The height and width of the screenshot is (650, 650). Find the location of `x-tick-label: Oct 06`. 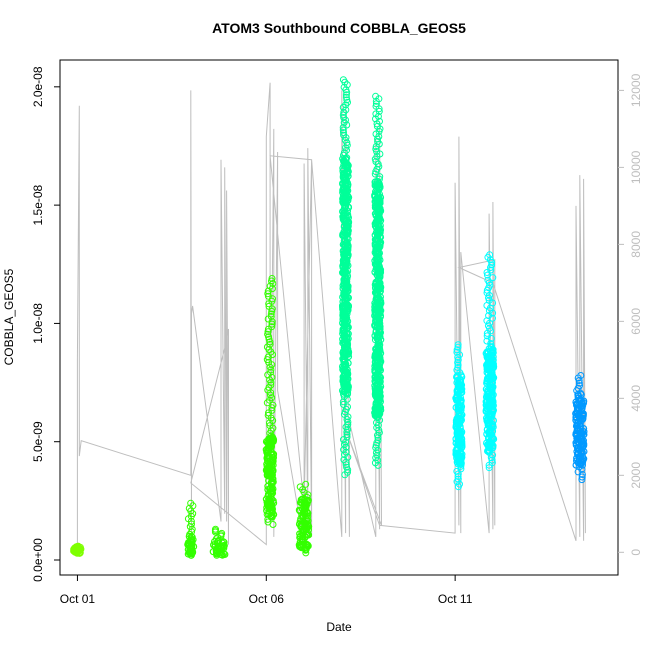

x-tick-label: Oct 06 is located at coordinates (267, 599).